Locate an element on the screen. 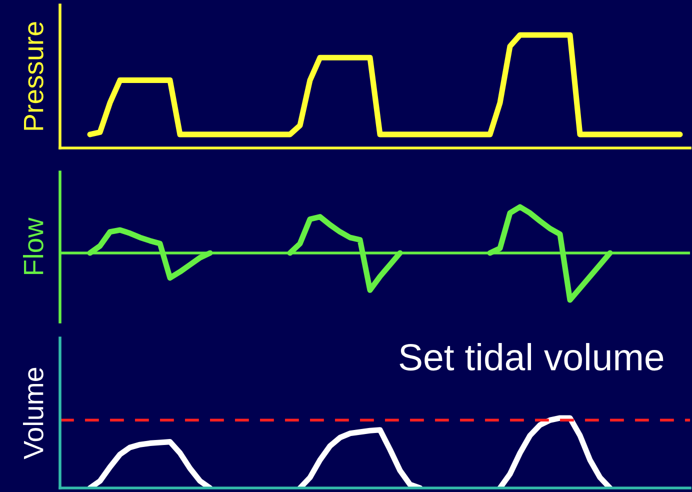 The height and width of the screenshot is (492, 692). y-axis-title: Pressure is located at coordinates (34, 76).